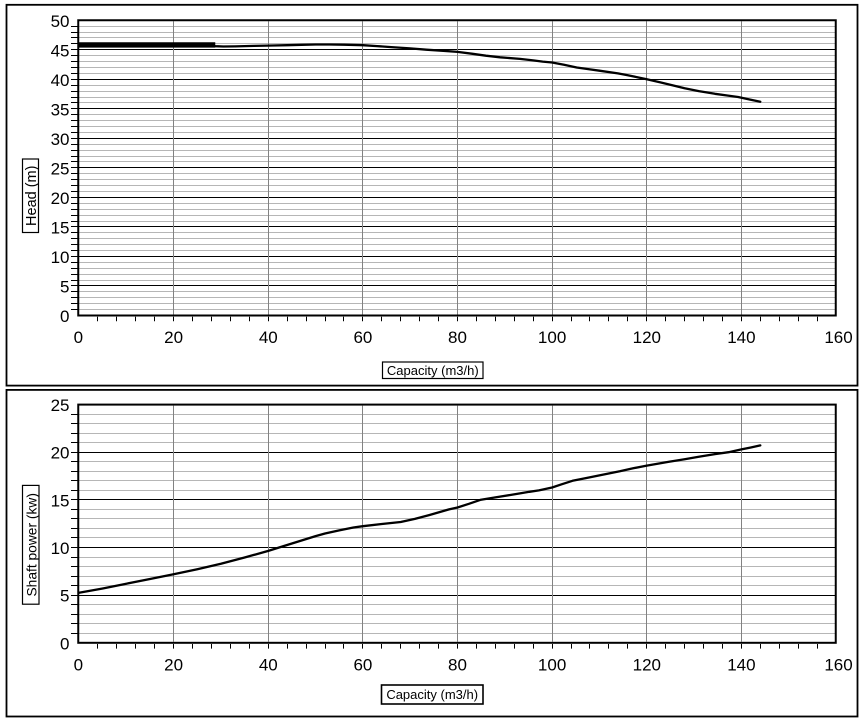  I want to click on svg-text: 35, so click(60, 109).